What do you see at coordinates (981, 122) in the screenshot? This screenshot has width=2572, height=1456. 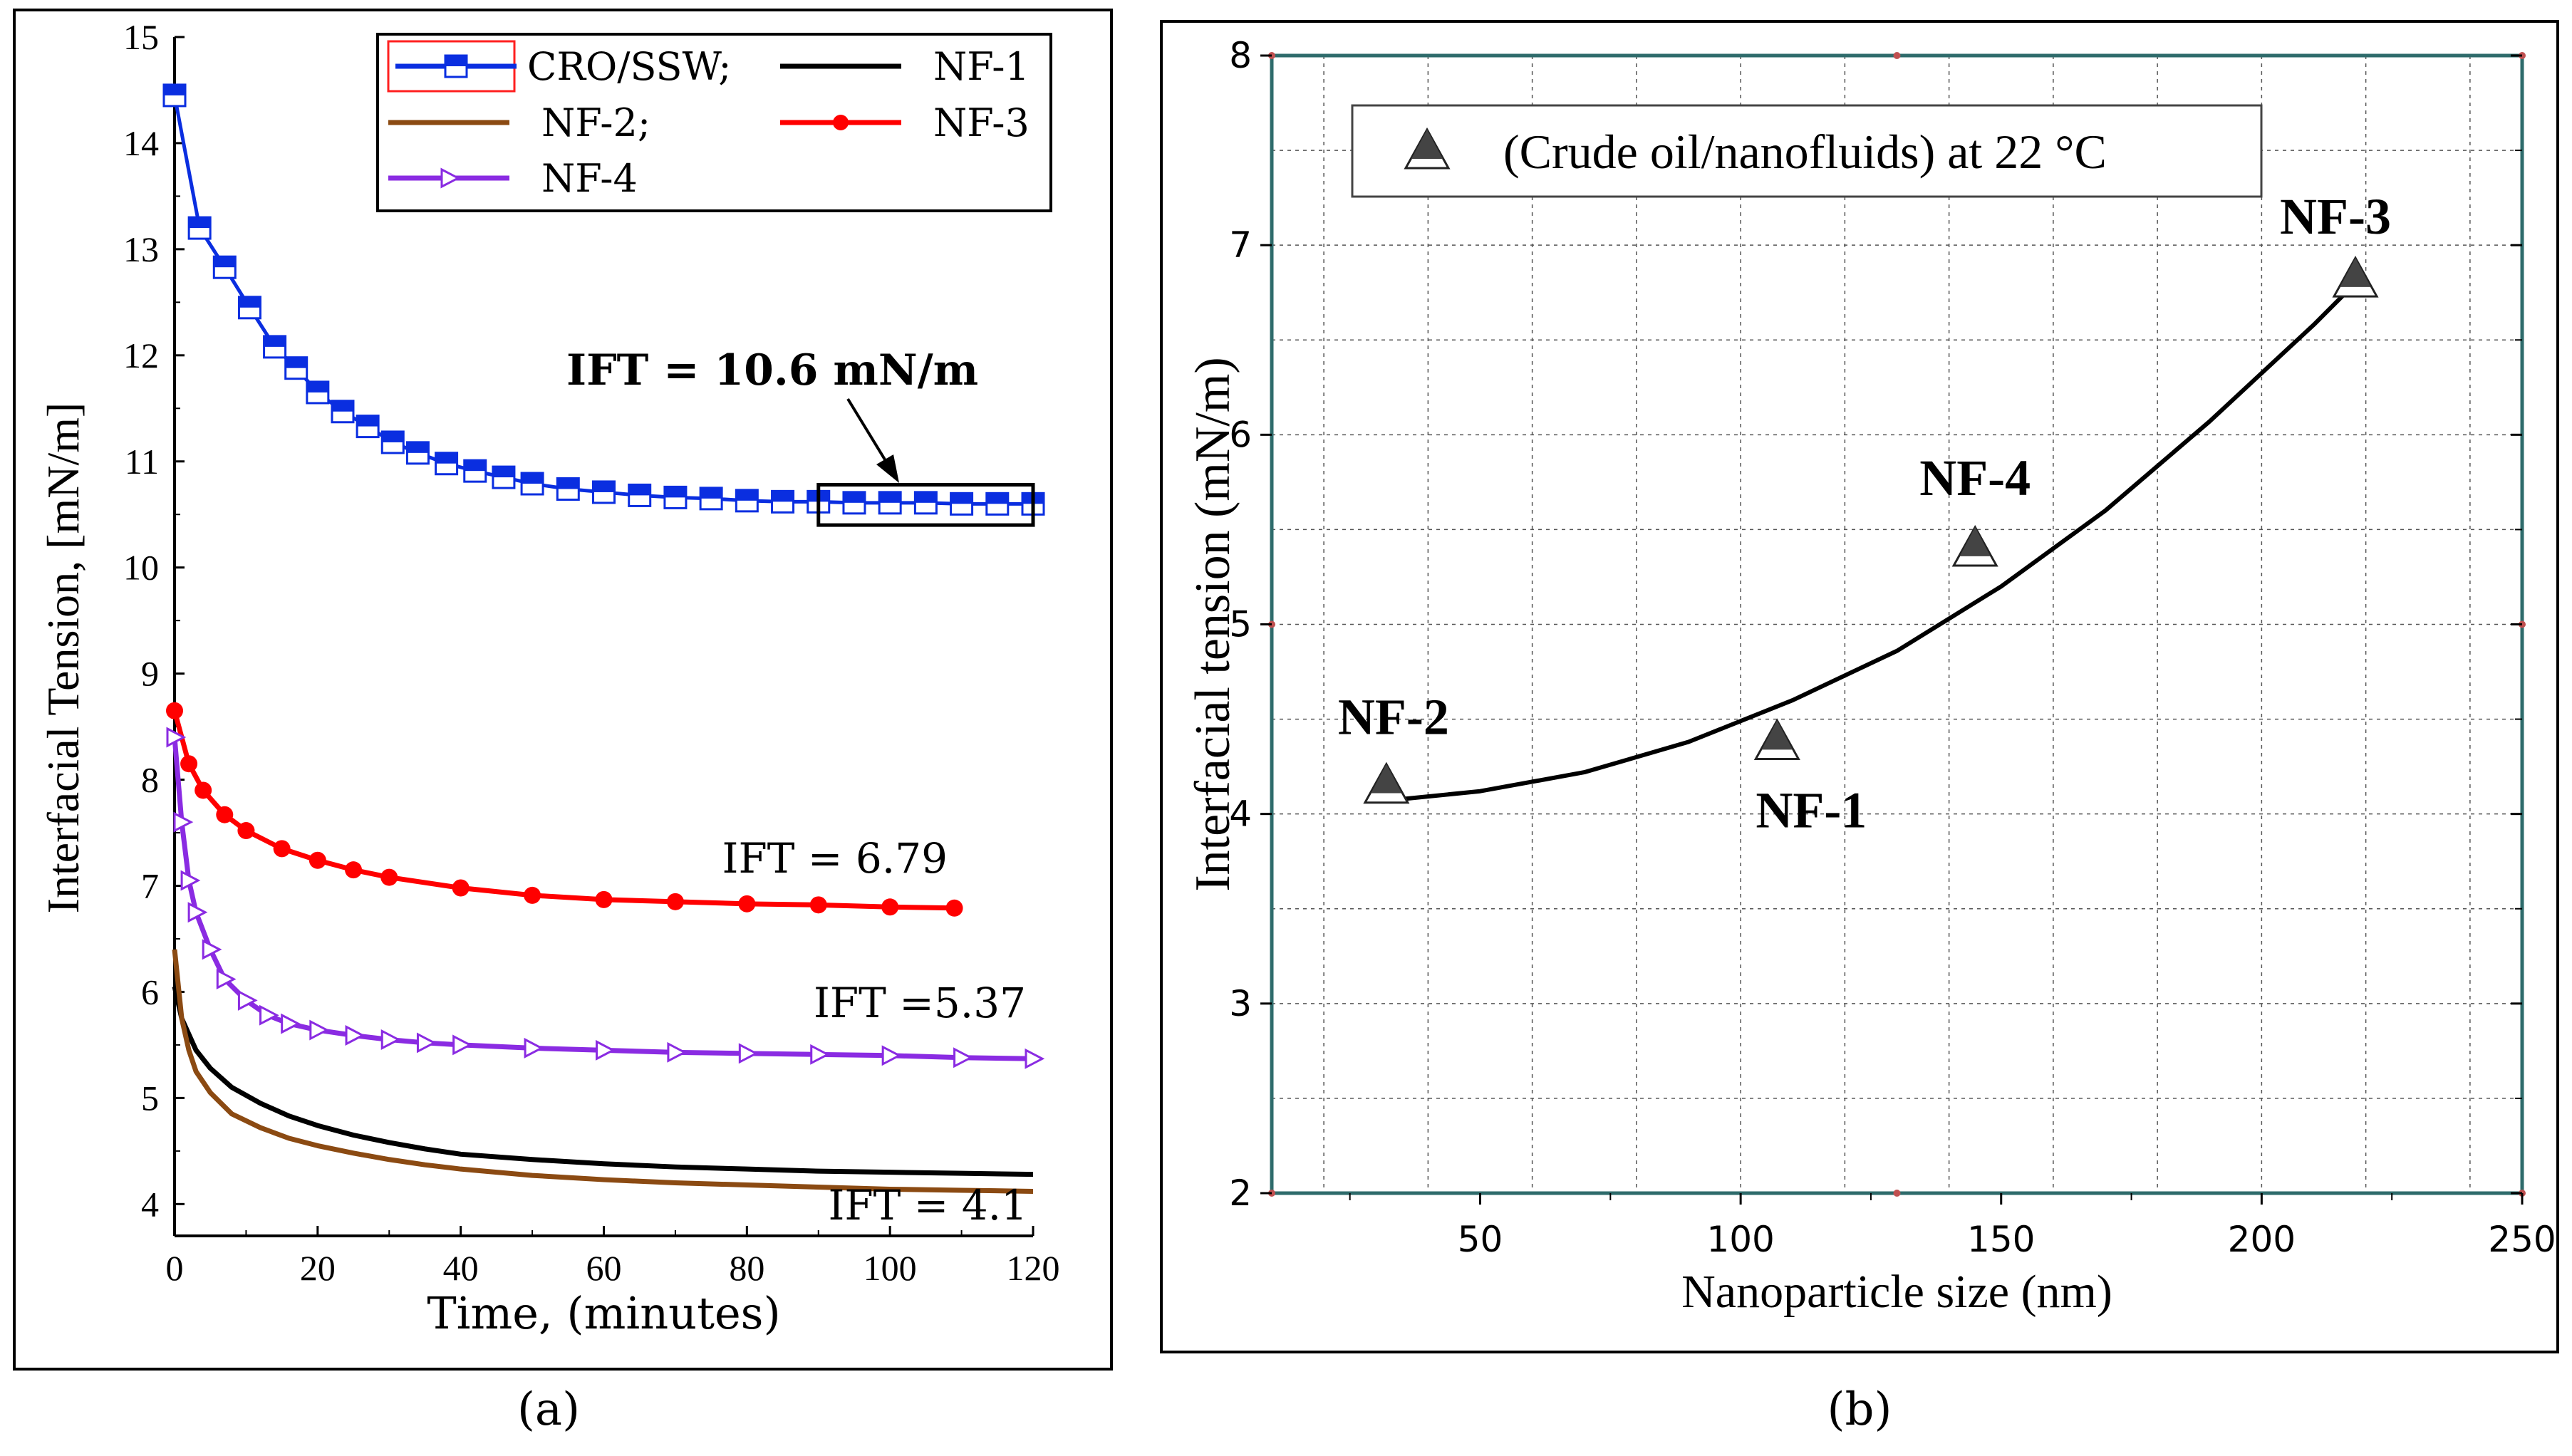 I see `legend-label-3: NF-3` at bounding box center [981, 122].